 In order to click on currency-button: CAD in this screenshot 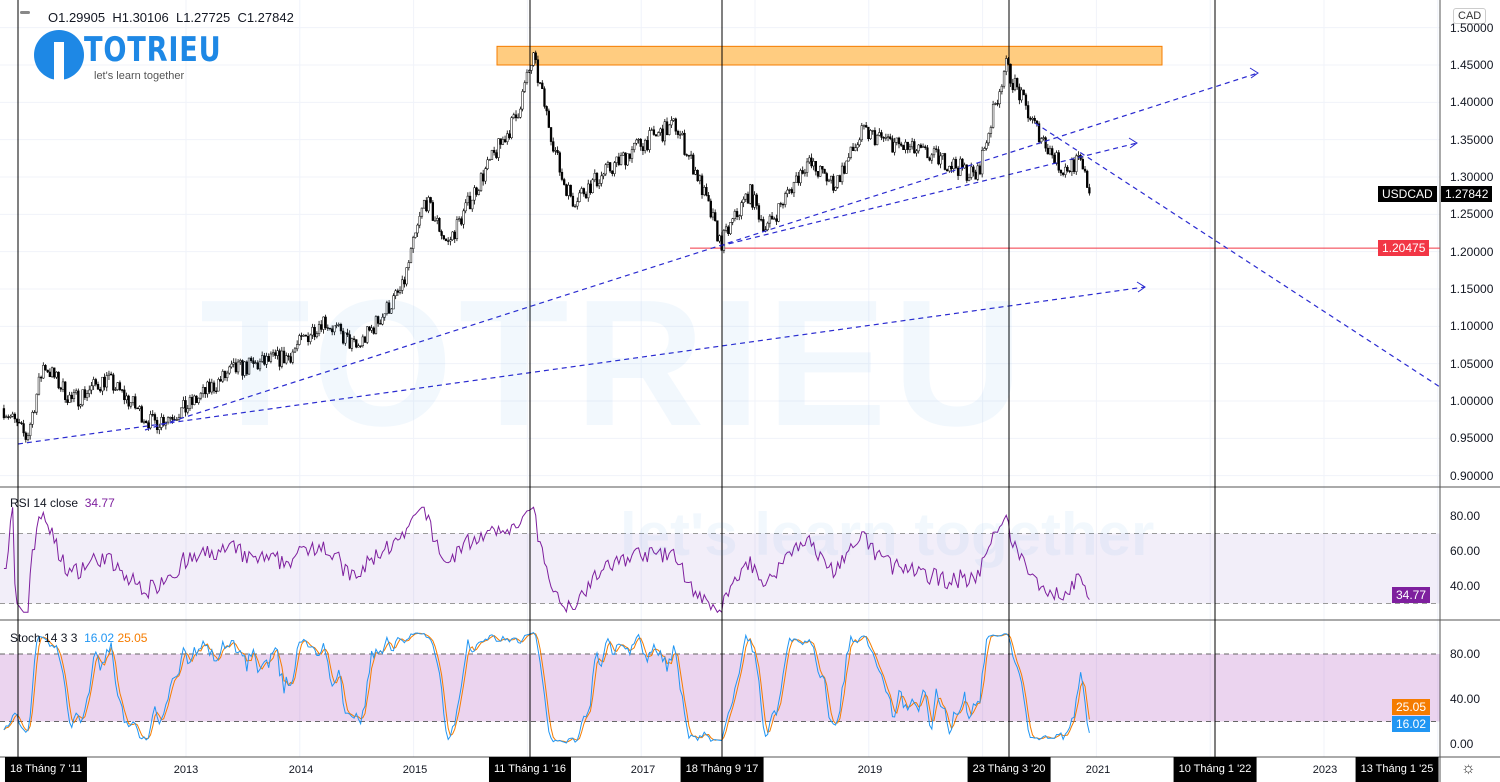, I will do `click(1470, 16)`.